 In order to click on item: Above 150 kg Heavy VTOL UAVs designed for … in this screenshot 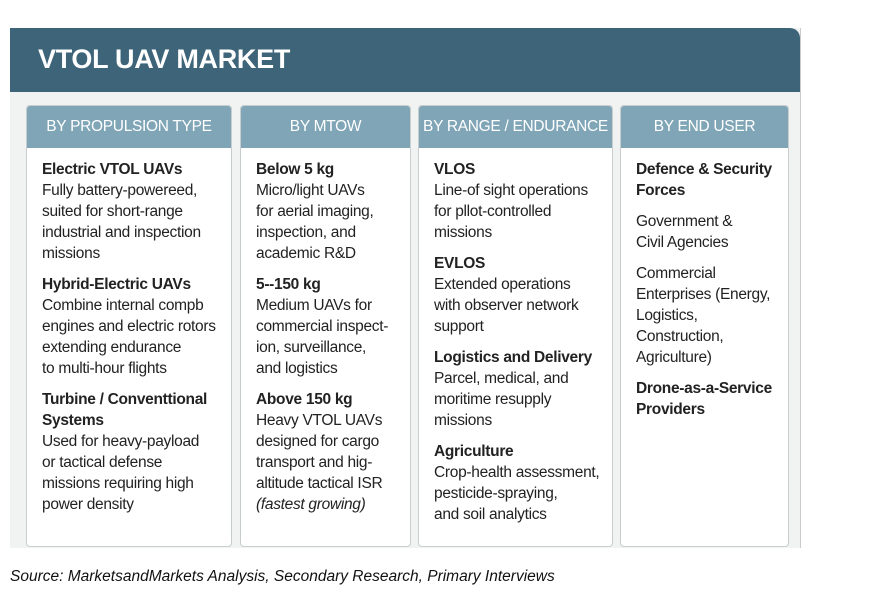, I will do `click(327, 452)`.